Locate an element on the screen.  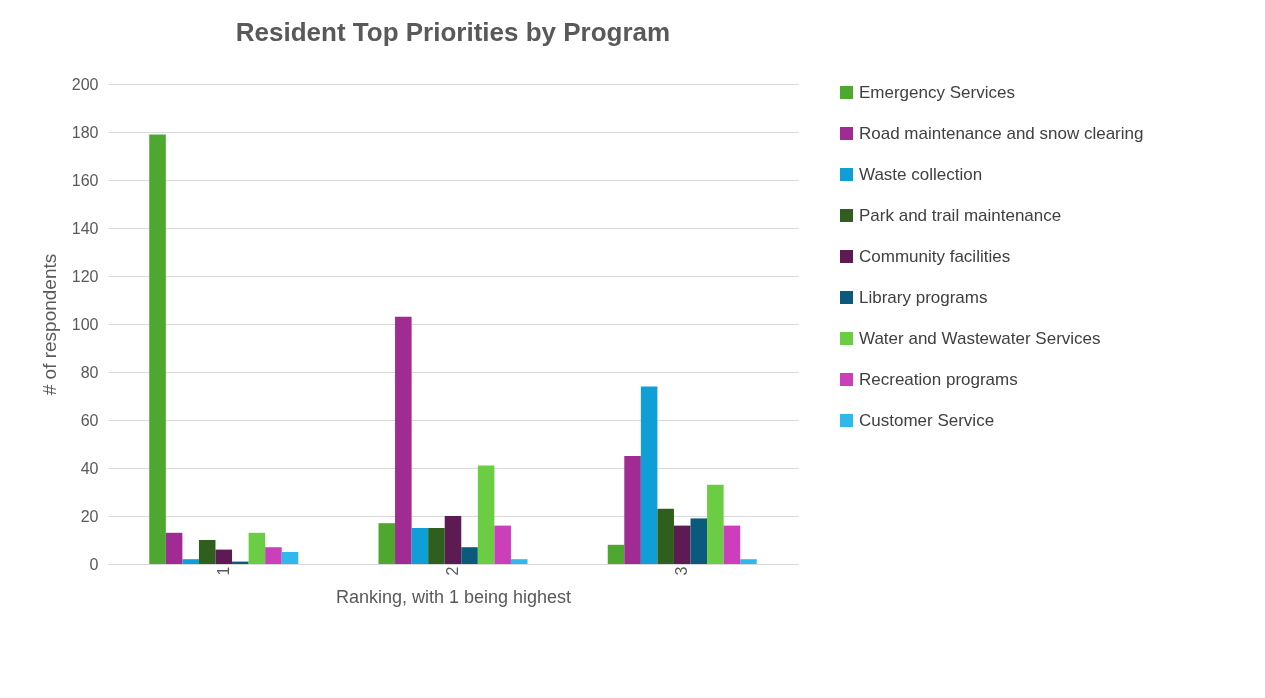
y-tick-label: 160 is located at coordinates (85, 180).